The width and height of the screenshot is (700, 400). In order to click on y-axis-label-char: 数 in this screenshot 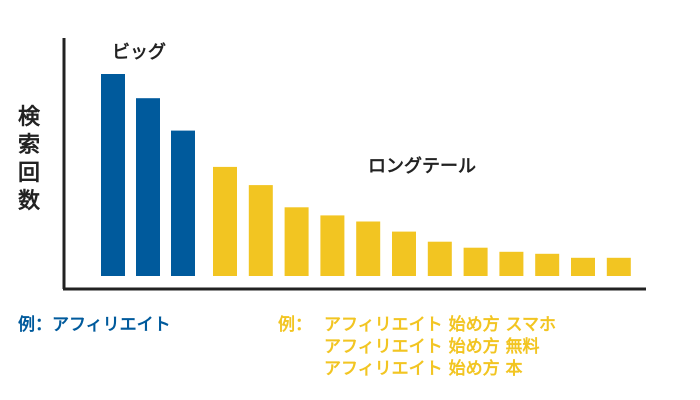, I will do `click(28, 201)`.